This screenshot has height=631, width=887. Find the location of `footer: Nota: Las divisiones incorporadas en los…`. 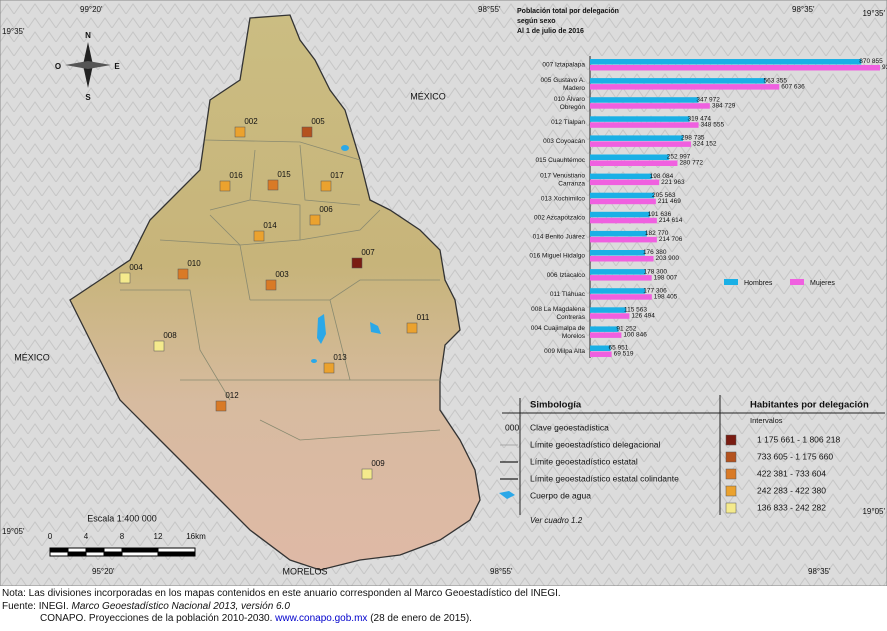

footer: Nota: Las divisiones incorporadas en los… is located at coordinates (281, 607).